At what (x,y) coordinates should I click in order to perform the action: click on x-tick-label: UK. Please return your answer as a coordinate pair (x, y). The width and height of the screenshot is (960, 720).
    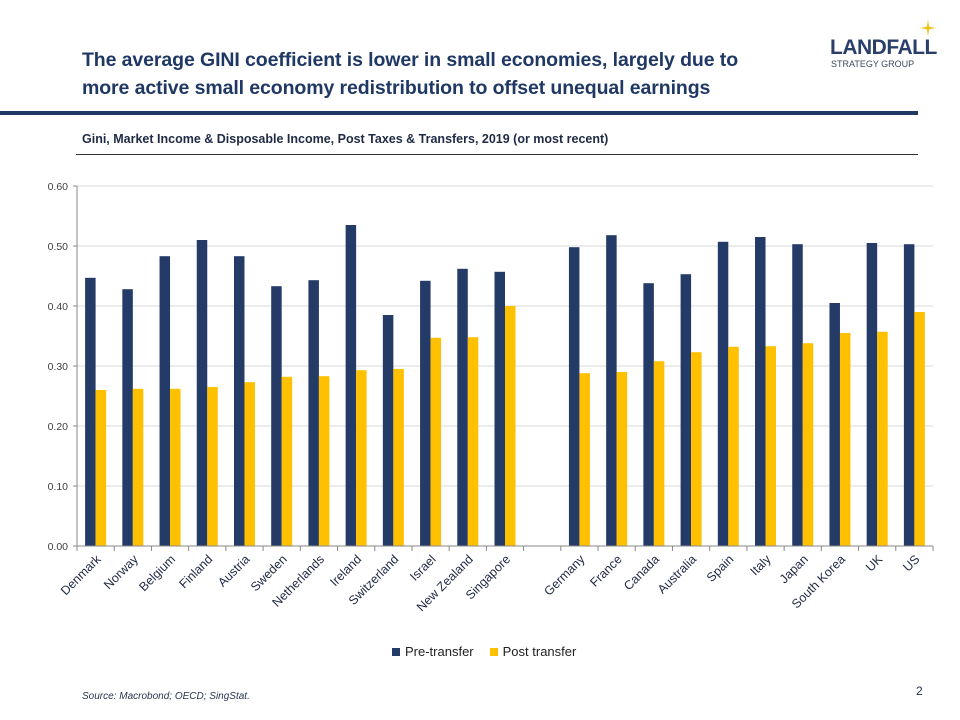
    Looking at the image, I should click on (874, 563).